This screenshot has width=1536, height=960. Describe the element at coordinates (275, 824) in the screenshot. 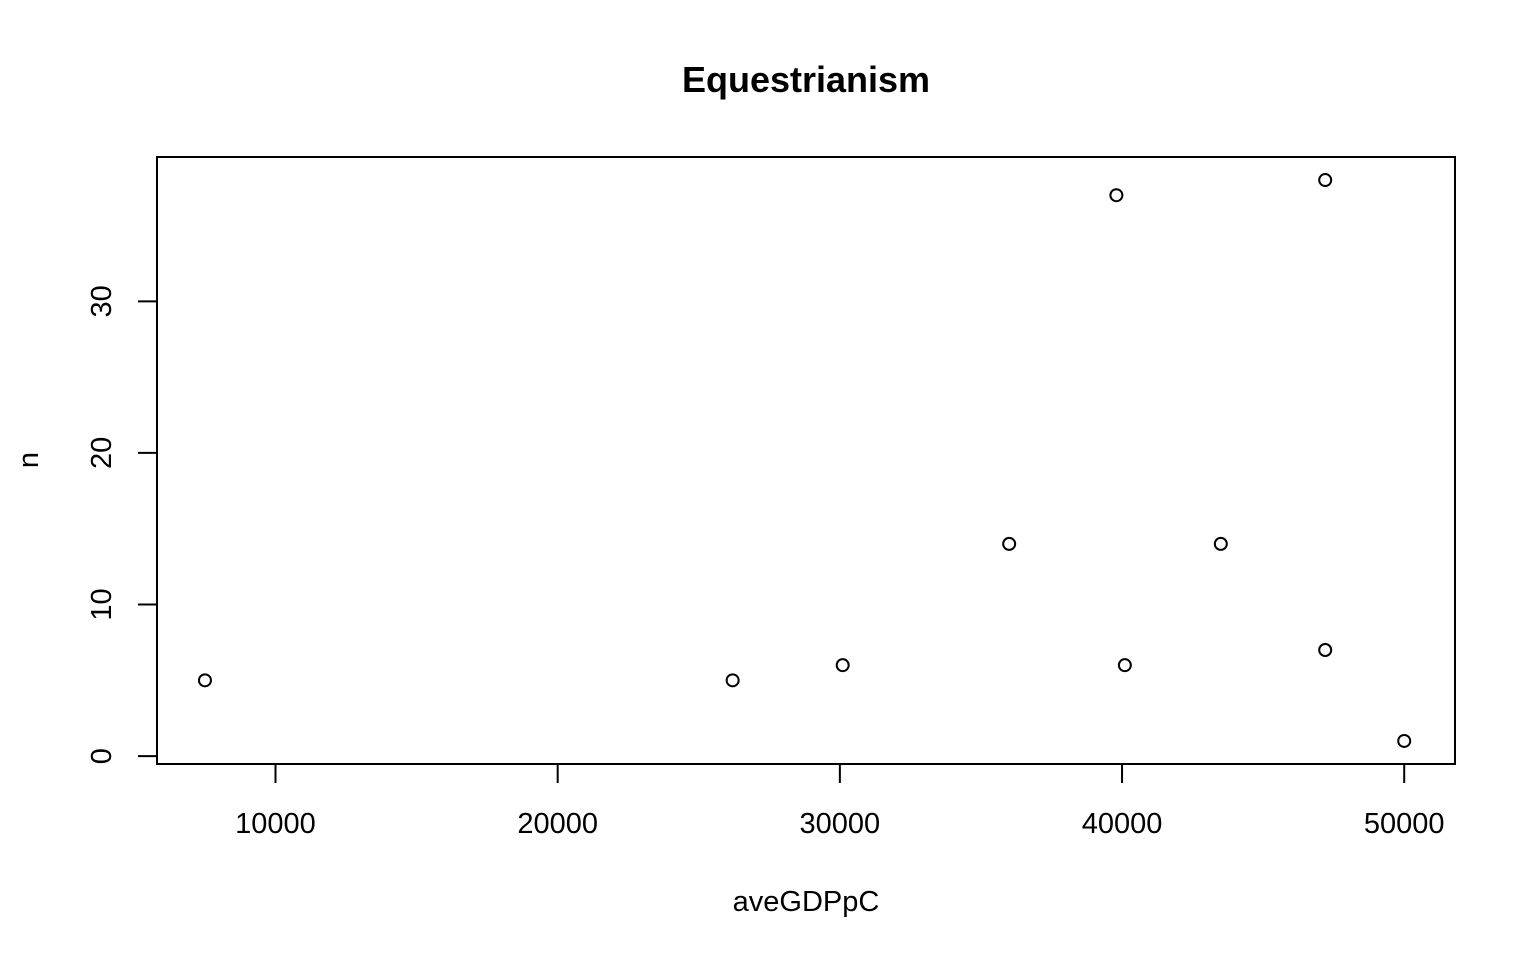

I see `x-tick-label: 10000` at that location.